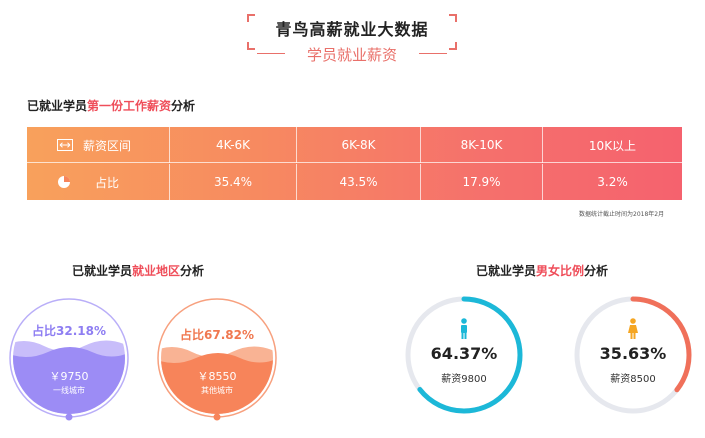  I want to click on gender-section-title: 已就业学员男女比例分析, so click(542, 270).